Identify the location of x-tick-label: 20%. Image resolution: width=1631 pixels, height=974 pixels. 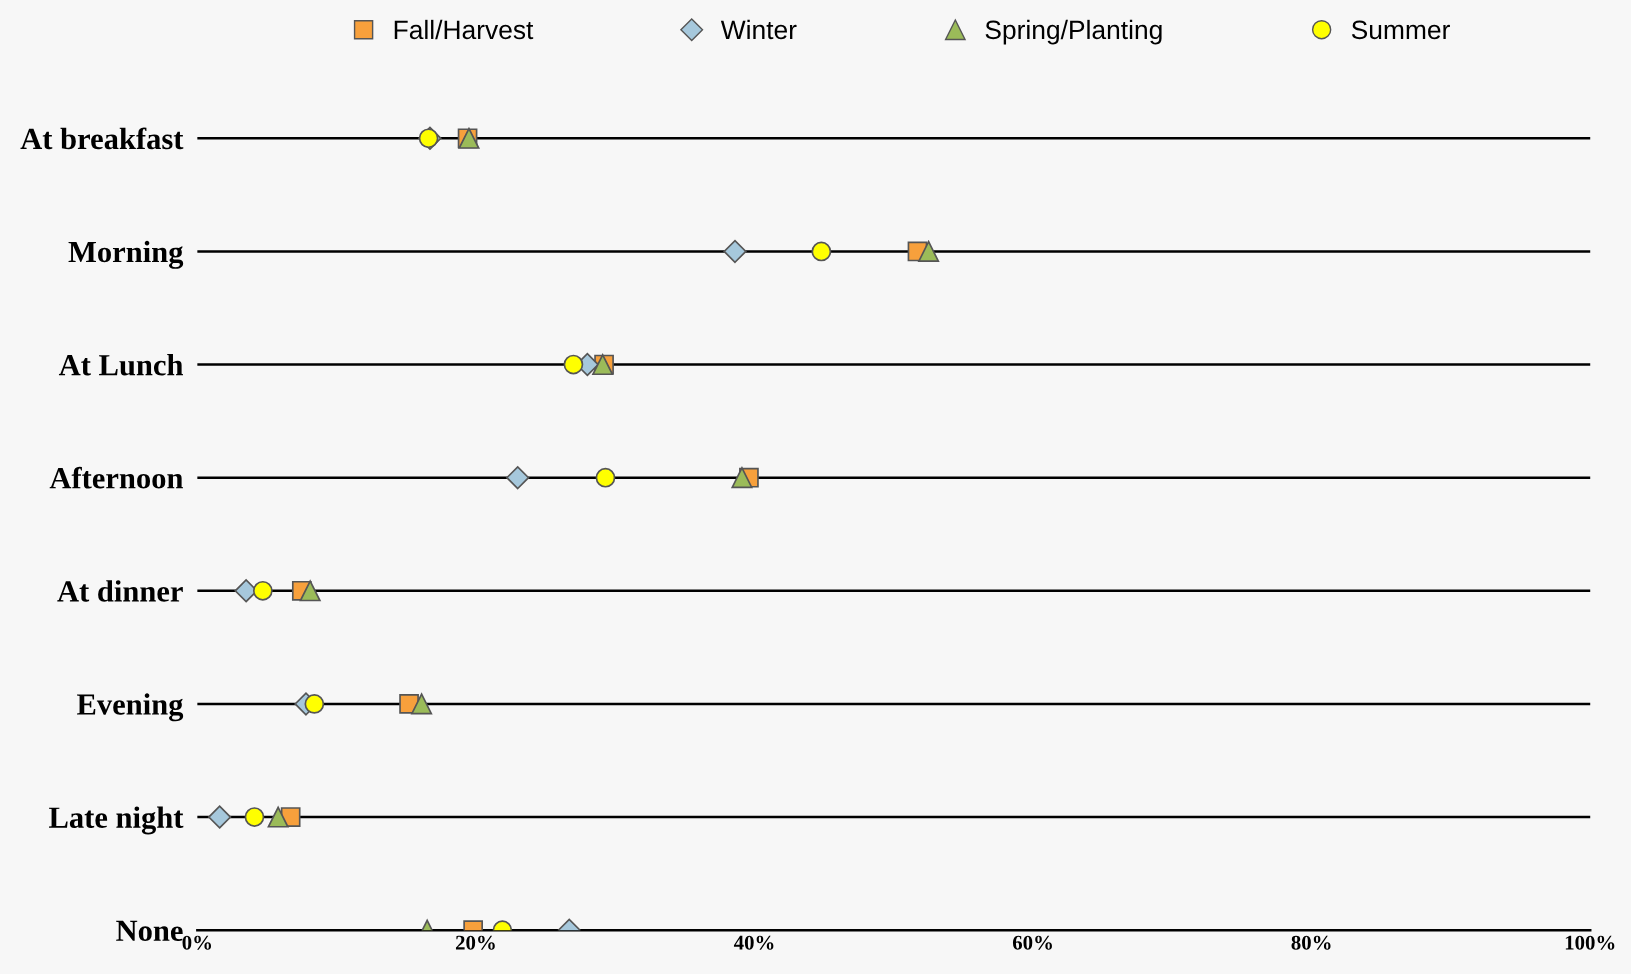
(475, 942).